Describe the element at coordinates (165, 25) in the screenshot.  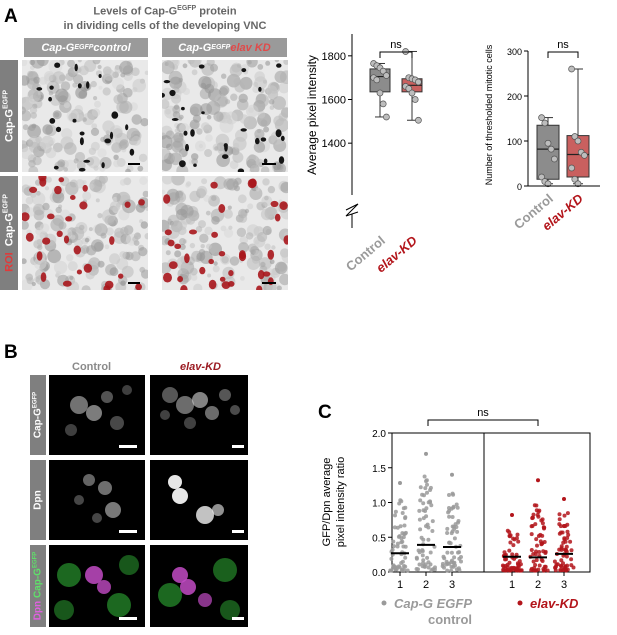
I see `panel-a-title-line2: in dividing cells of the developing VNC` at that location.